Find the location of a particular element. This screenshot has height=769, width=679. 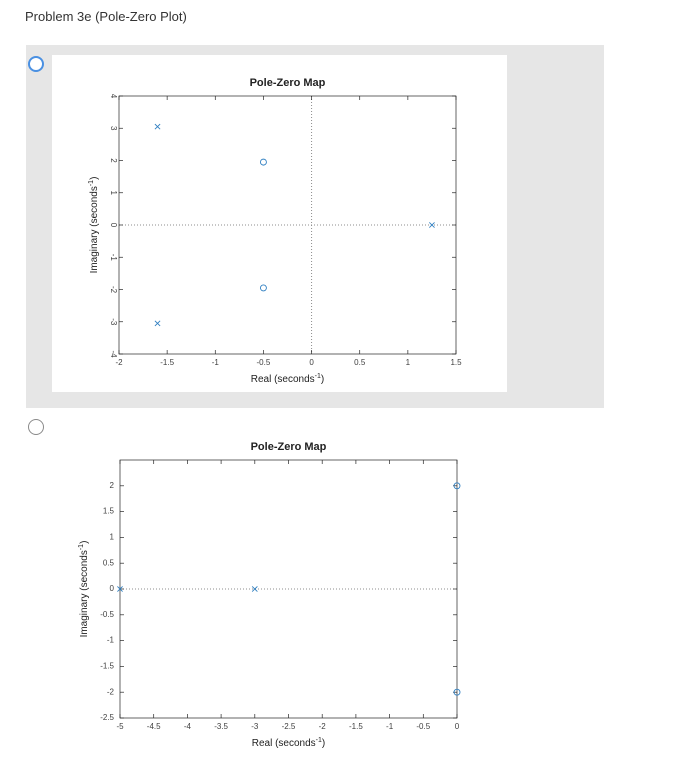

y-tick-label: 1.5 is located at coordinates (109, 511).